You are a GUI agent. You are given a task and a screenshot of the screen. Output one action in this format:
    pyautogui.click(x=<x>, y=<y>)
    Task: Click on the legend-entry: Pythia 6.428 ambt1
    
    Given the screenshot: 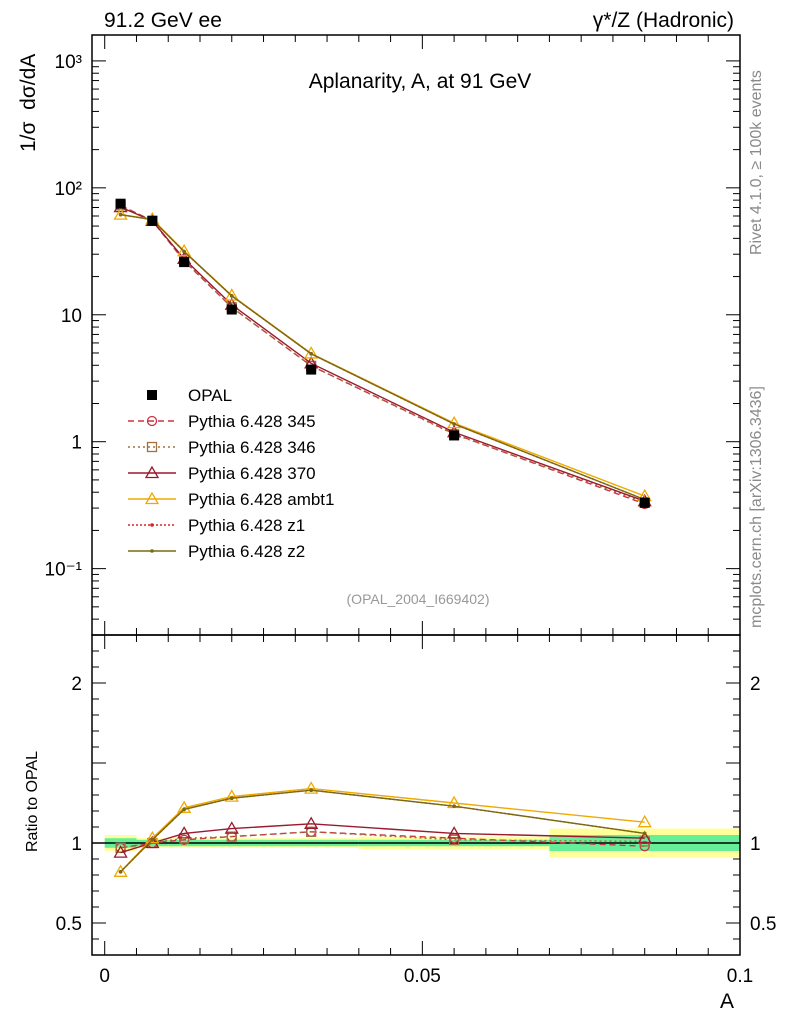 What is the action you would take?
    pyautogui.click(x=231, y=499)
    